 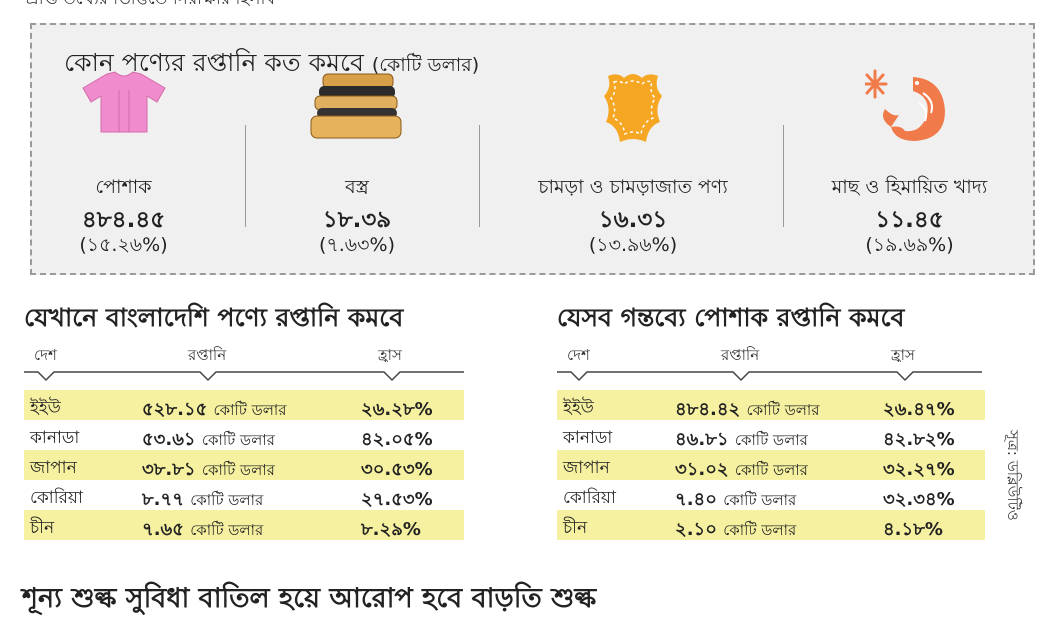 What do you see at coordinates (633, 245) in the screenshot?
I see `product-percent: (১৩.৯৬%)` at bounding box center [633, 245].